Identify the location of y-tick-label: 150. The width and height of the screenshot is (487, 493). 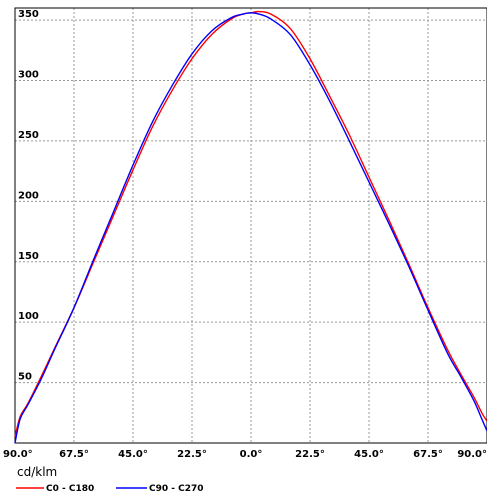
(28, 256).